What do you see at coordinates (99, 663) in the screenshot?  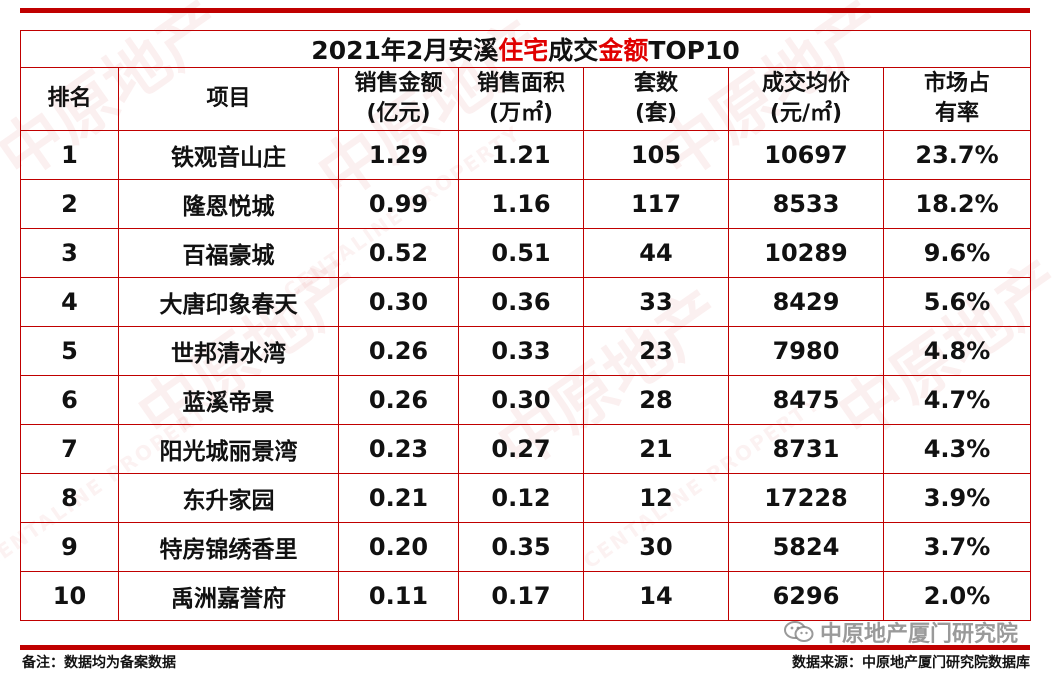 I see `footer-note: 备注：数据均为备案数据` at bounding box center [99, 663].